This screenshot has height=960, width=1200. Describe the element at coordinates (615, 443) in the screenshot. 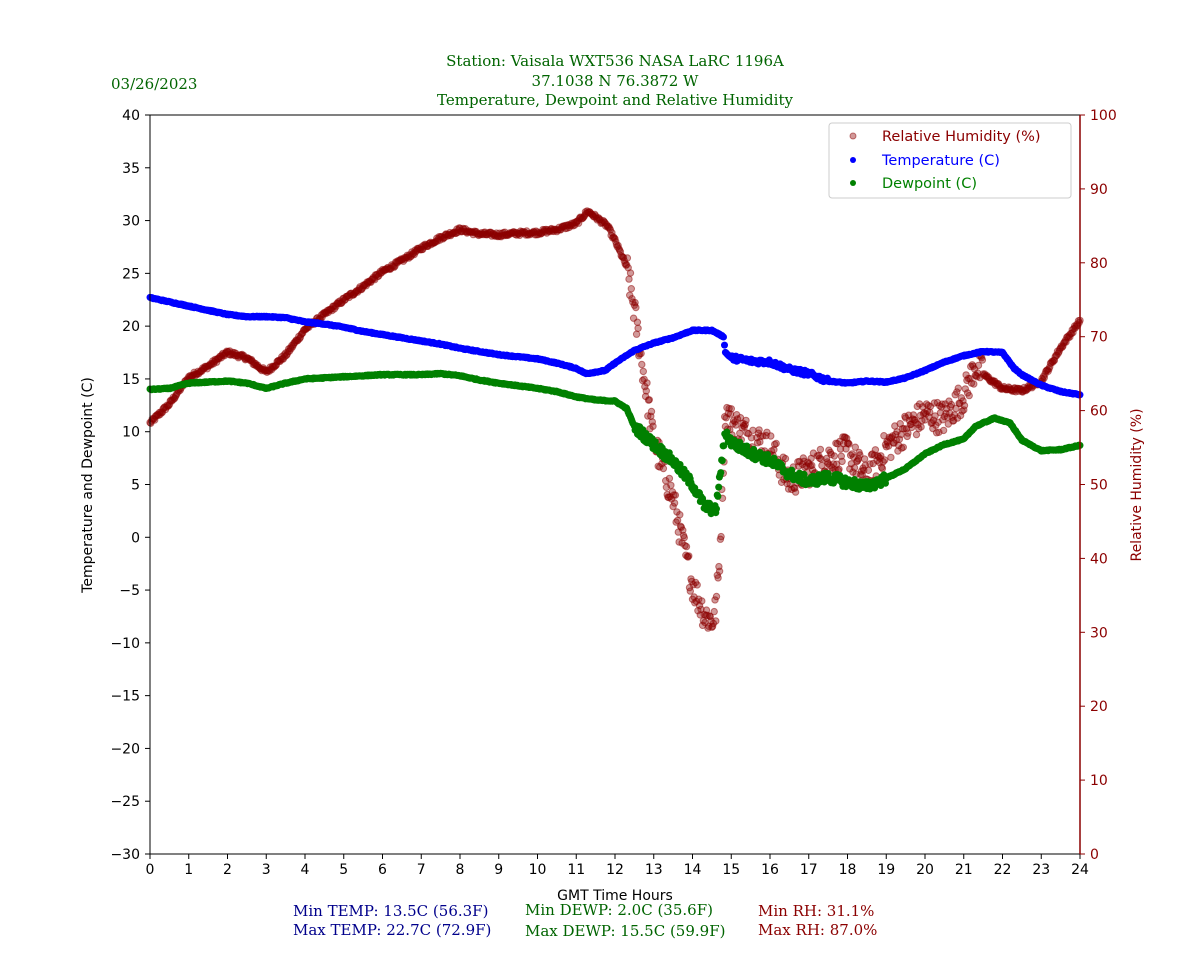

I see `dewpoint-series` at that location.